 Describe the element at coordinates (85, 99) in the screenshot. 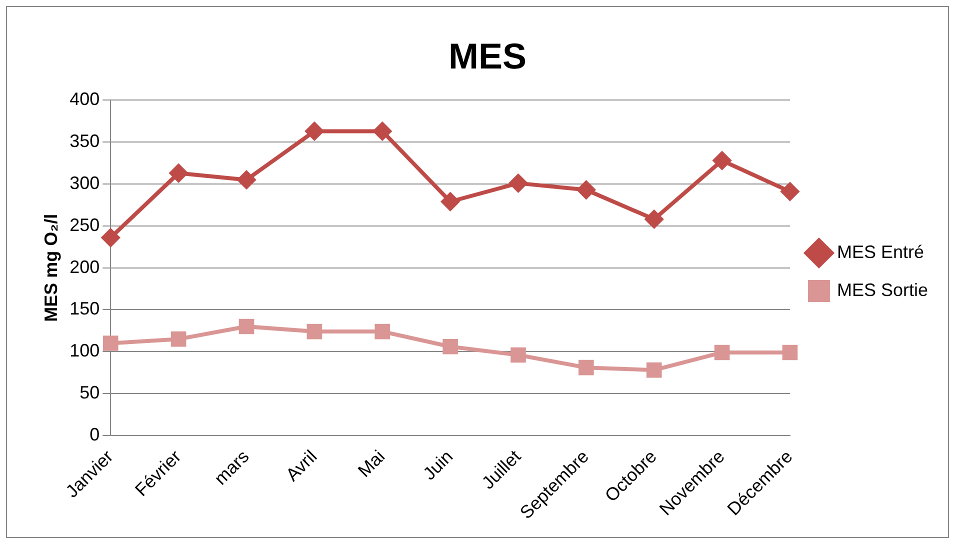

I see `y-tick-label: 400` at that location.